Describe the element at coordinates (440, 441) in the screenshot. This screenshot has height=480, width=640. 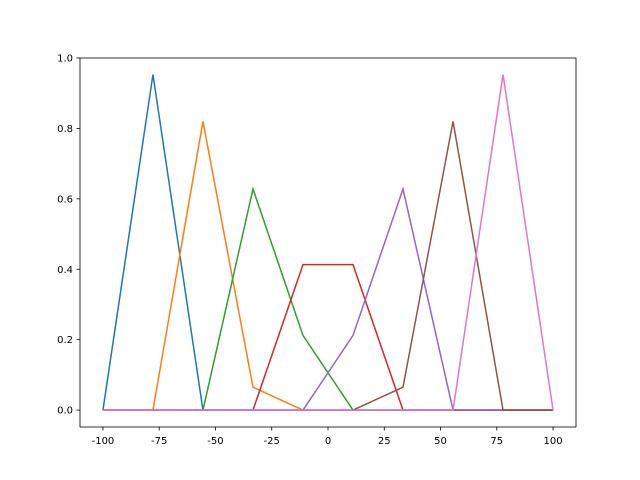
I see `x-tick-label: 50` at that location.